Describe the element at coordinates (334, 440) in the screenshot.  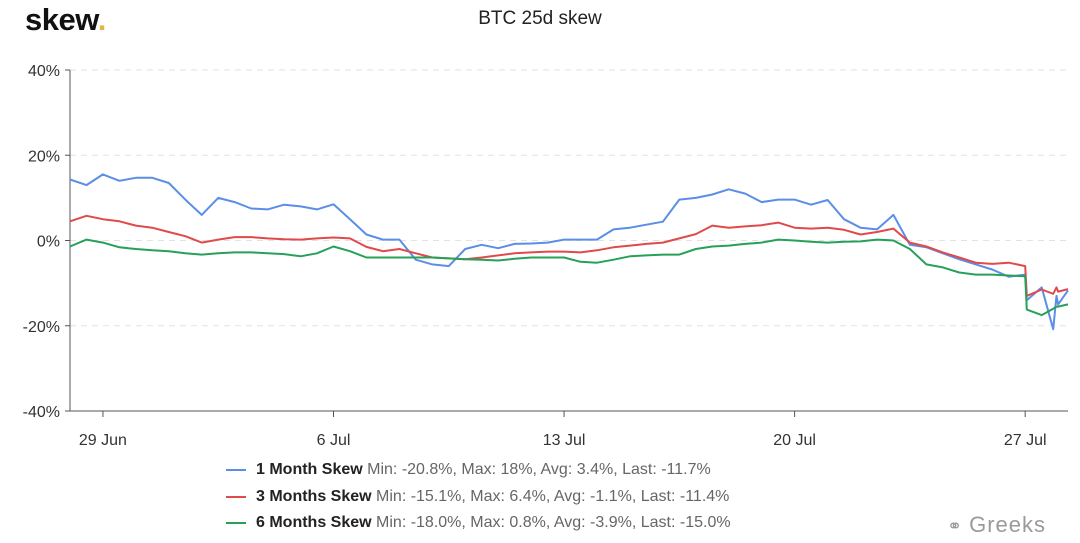
I see `x-tick-label: 6 Jul` at that location.